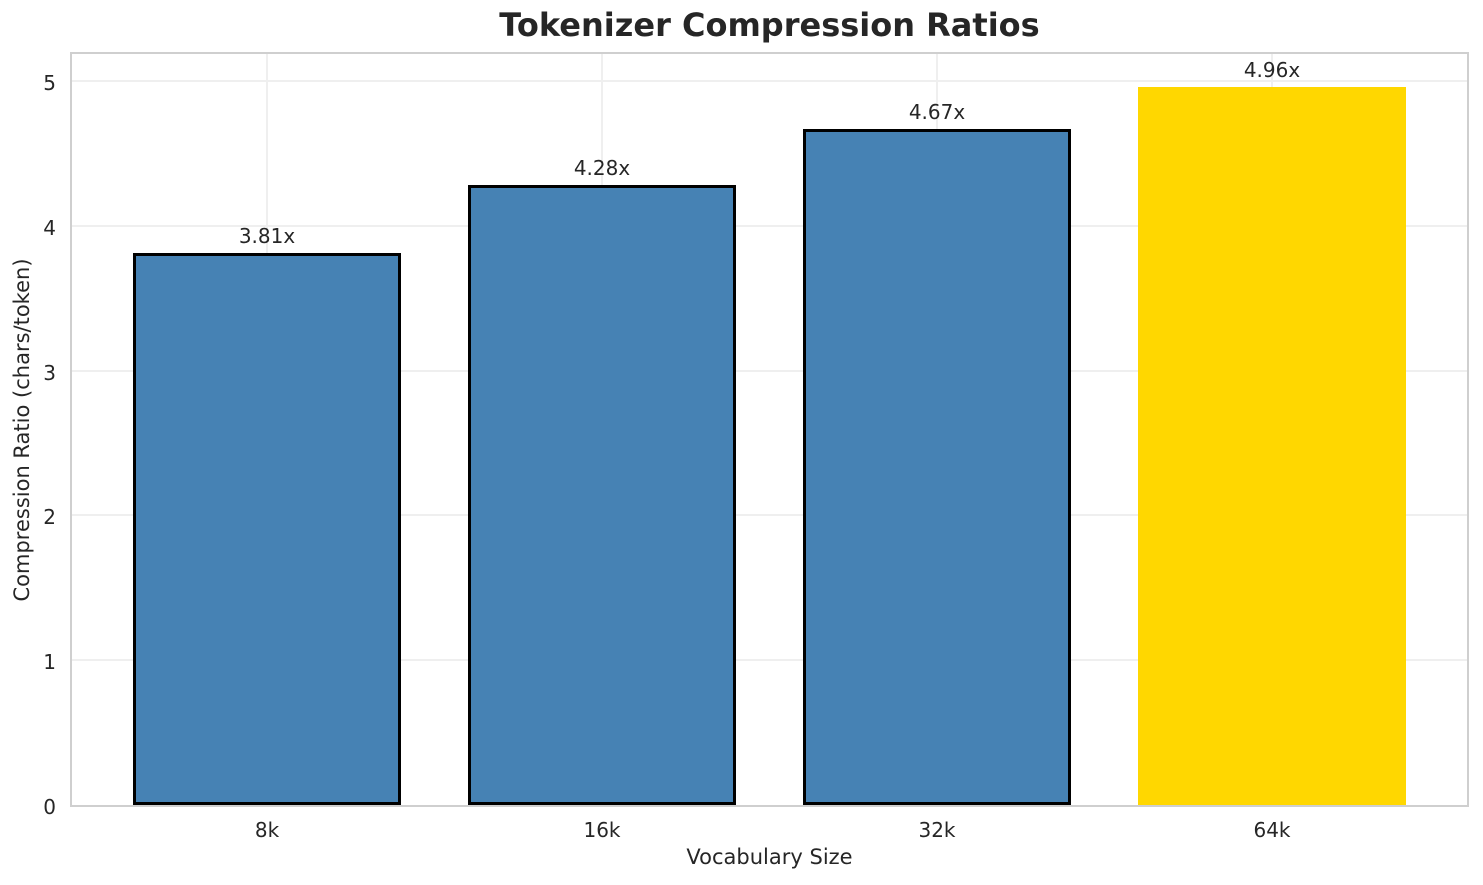 The width and height of the screenshot is (1483, 885). Describe the element at coordinates (49, 517) in the screenshot. I see `y-tick-label: 2` at that location.